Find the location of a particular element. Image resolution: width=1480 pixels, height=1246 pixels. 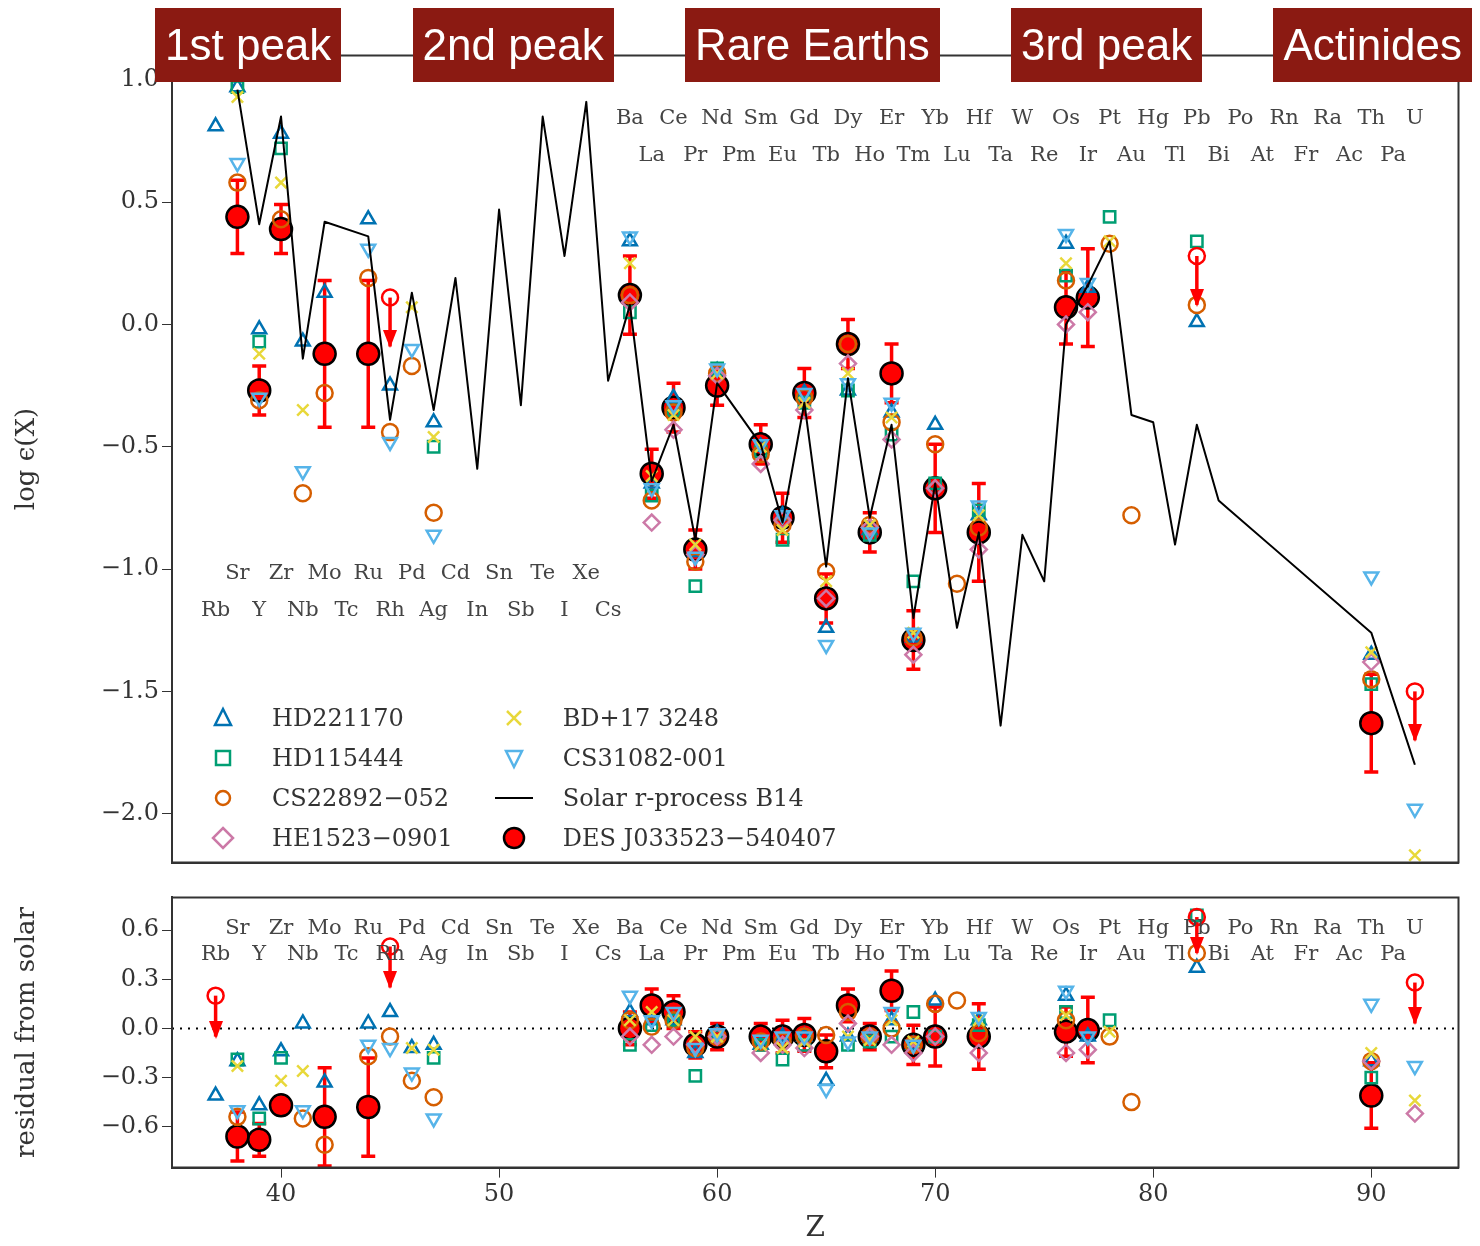

y-tick-label: 0.5 is located at coordinates (139, 200).